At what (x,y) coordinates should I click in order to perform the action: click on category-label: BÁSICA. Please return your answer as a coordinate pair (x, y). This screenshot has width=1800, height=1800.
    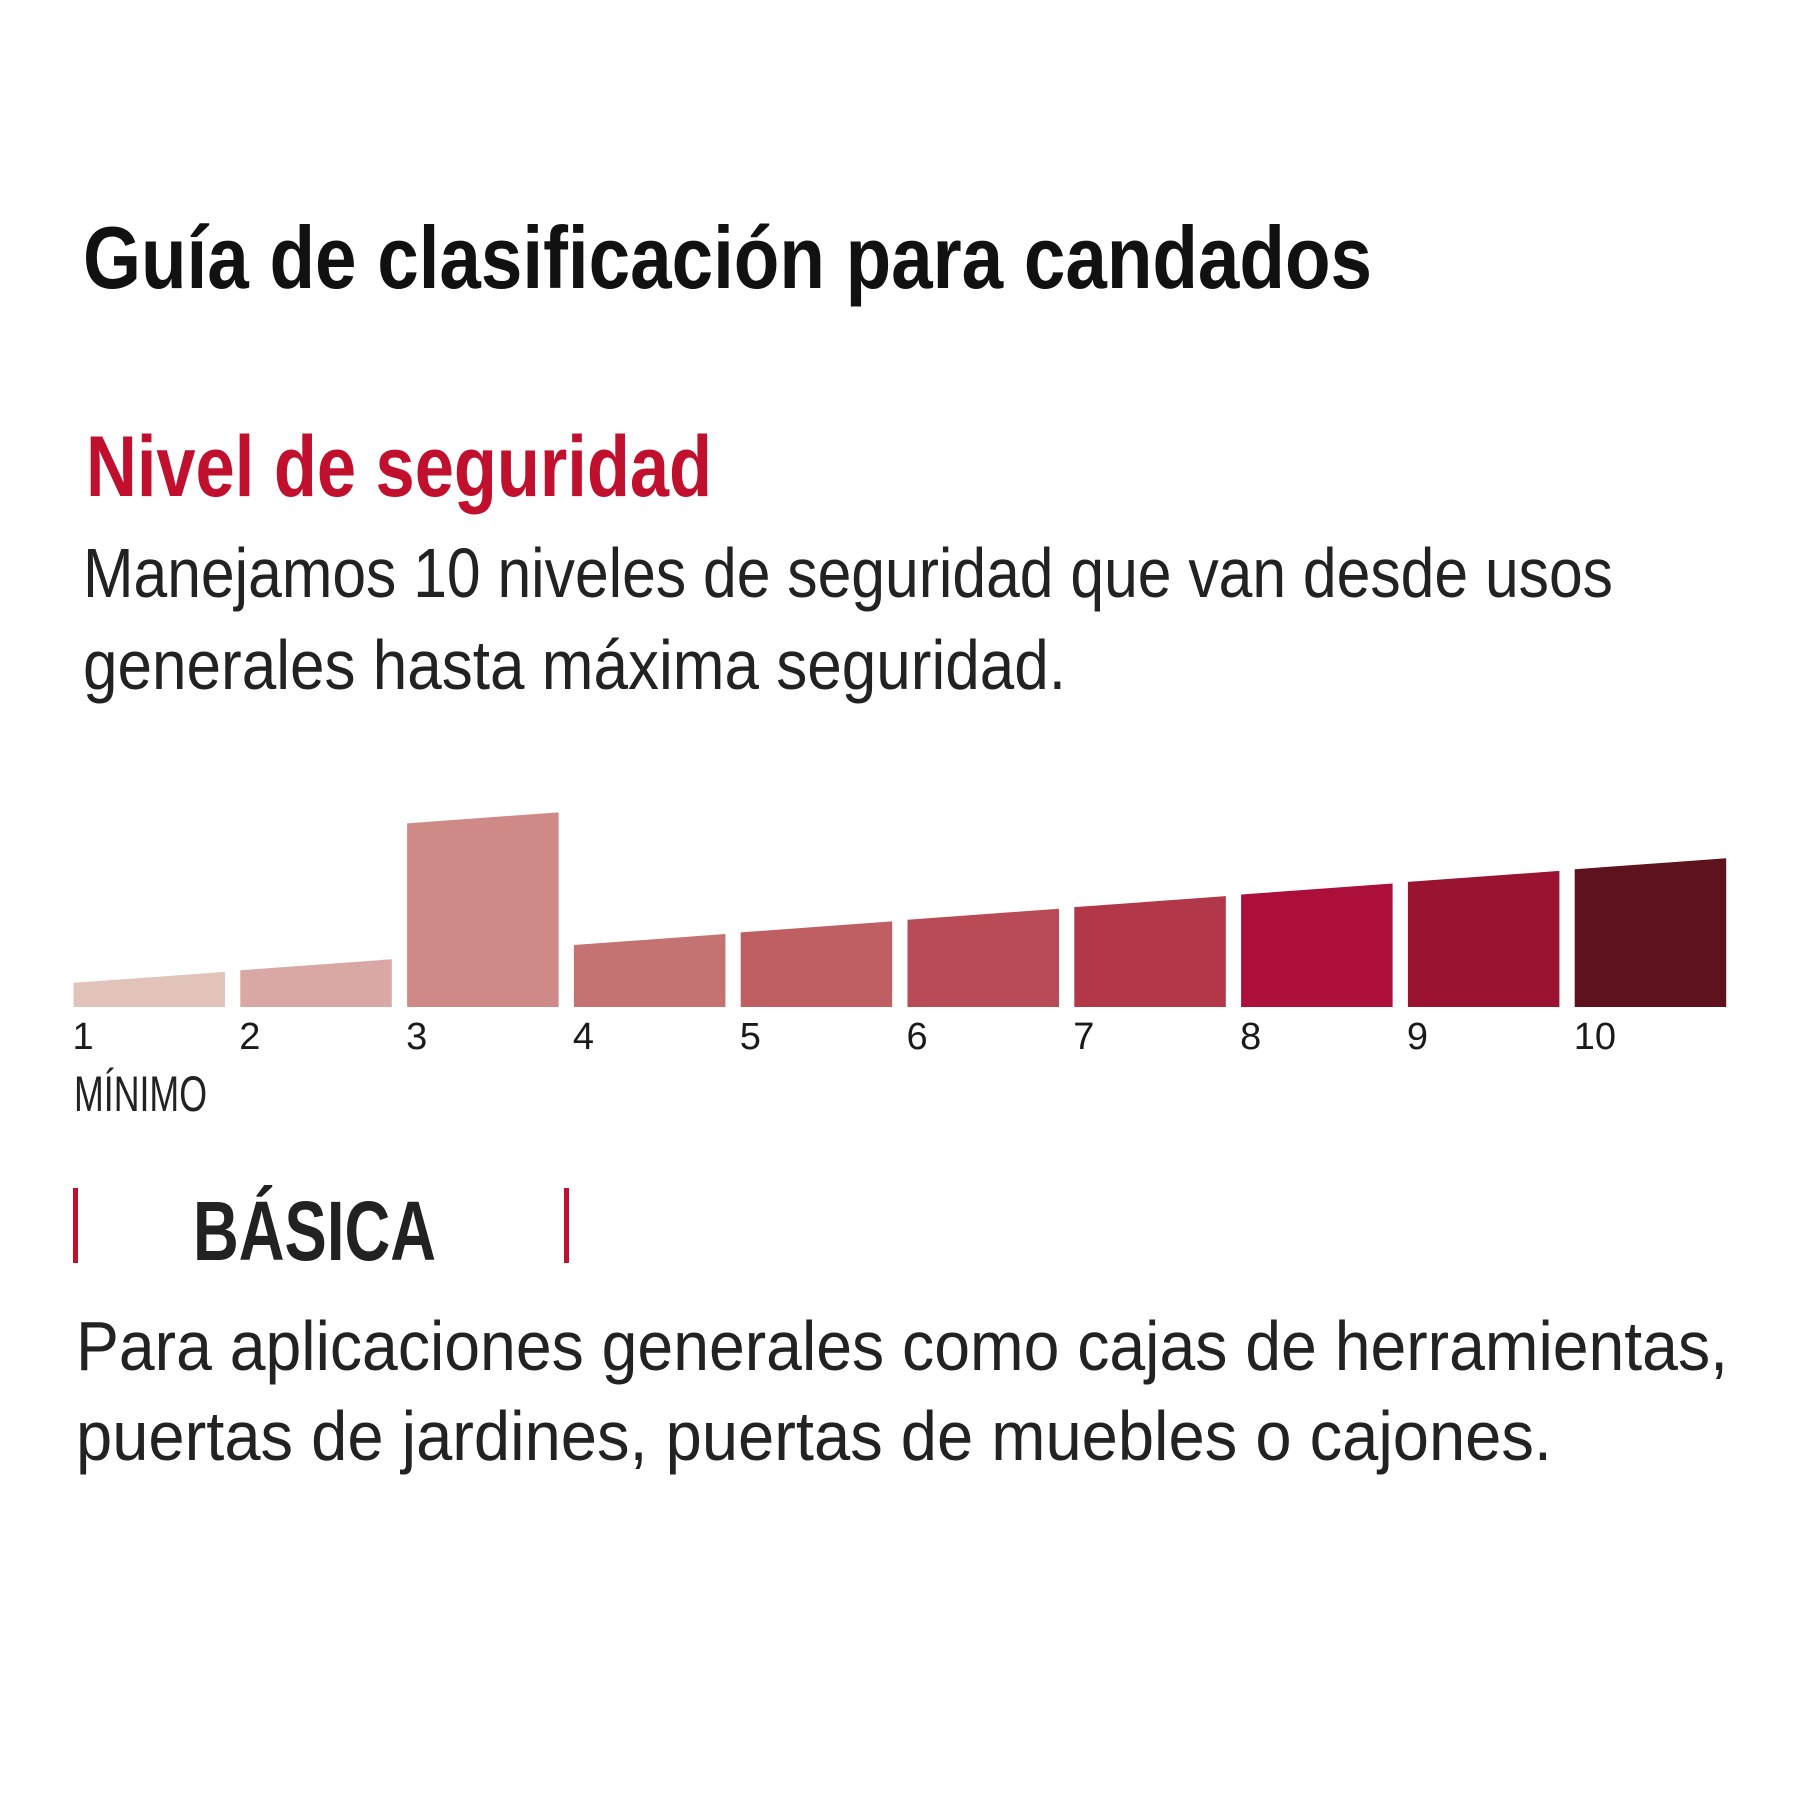
    Looking at the image, I should click on (314, 1231).